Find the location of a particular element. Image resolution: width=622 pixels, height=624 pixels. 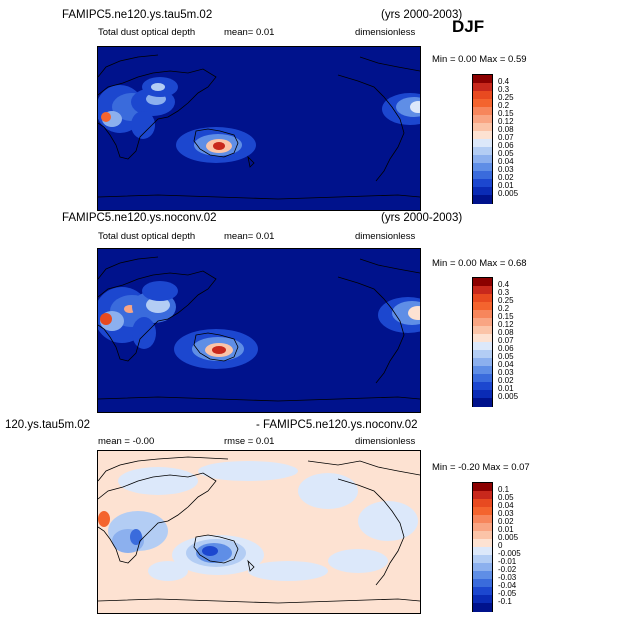

panel1-years: (yrs 2000-2003) is located at coordinates (422, 15).